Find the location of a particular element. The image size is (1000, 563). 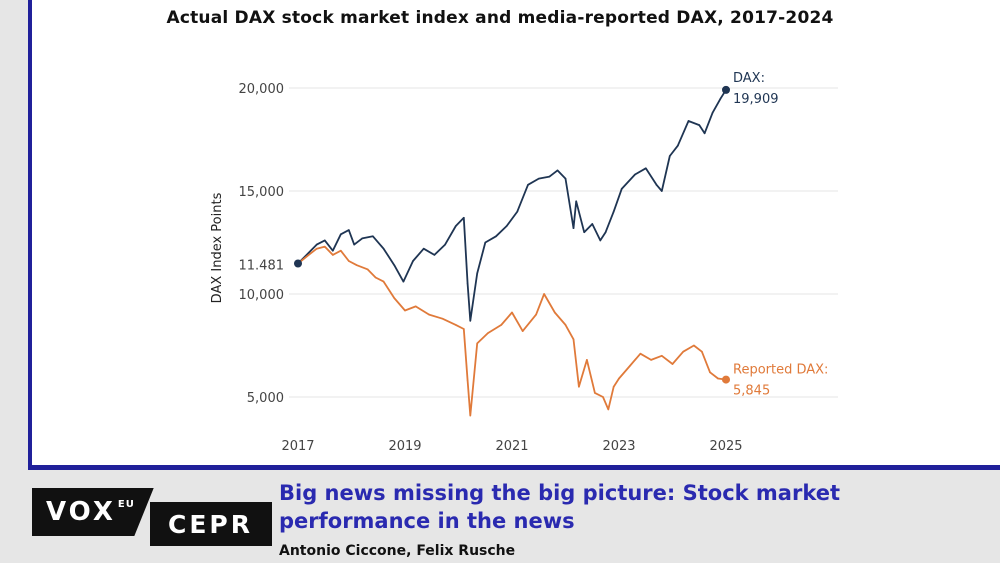

x-tick-label: 2019 is located at coordinates (404, 446).